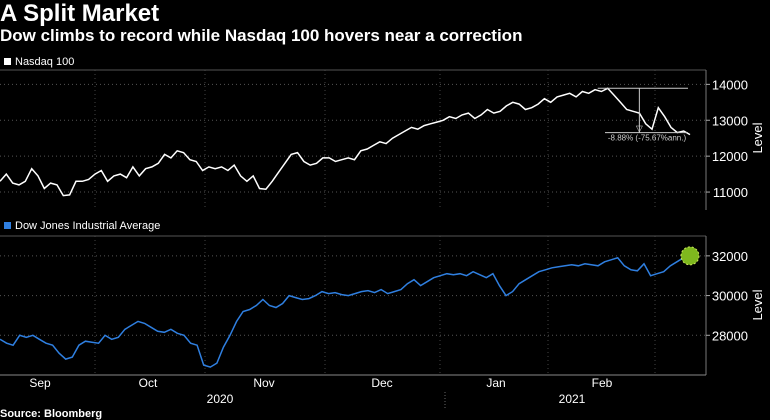 Image resolution: width=770 pixels, height=420 pixels. Describe the element at coordinates (495, 383) in the screenshot. I see `x-tick-label: Jan` at that location.